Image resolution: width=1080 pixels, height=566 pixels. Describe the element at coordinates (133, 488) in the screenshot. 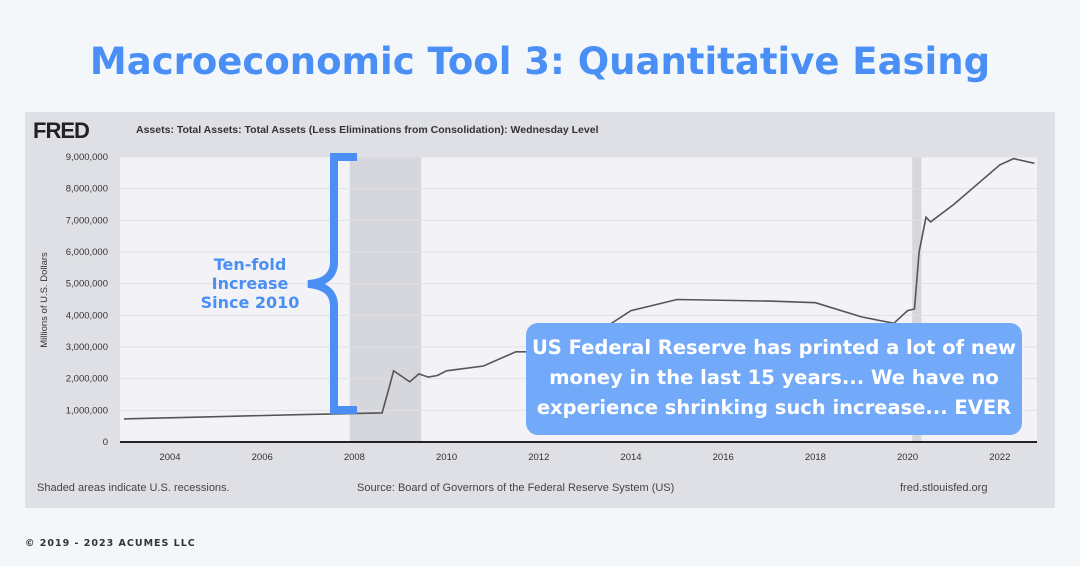

I see `footer-recession-note: Shaded areas indicate U.S. recessions.` at that location.